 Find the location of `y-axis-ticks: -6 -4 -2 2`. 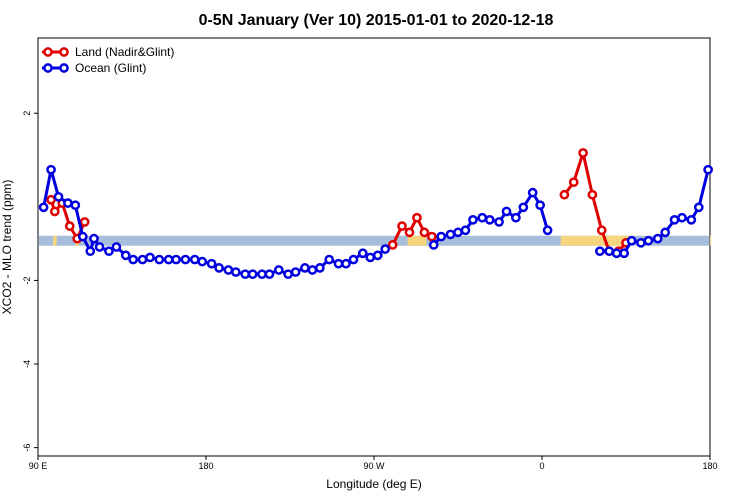

y-axis-ticks: -6 -4 -2 2 is located at coordinates (30, 281).